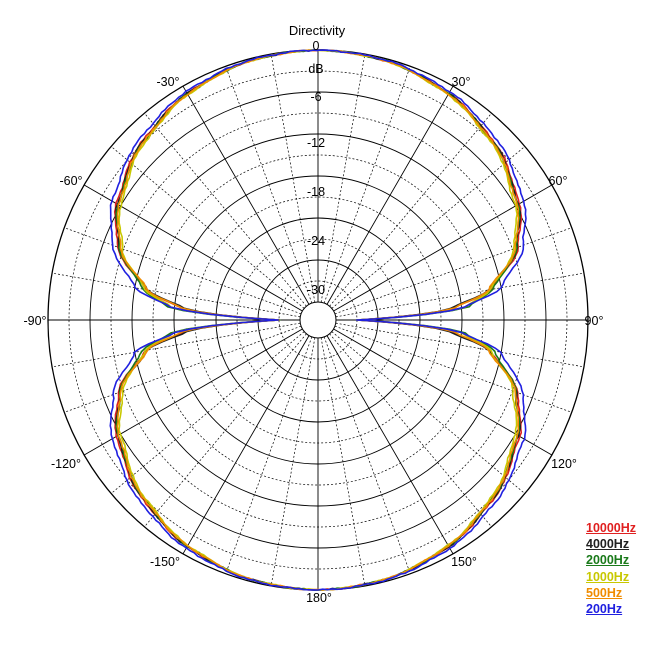  I want to click on legend-entry: 200Hz, so click(604, 609).